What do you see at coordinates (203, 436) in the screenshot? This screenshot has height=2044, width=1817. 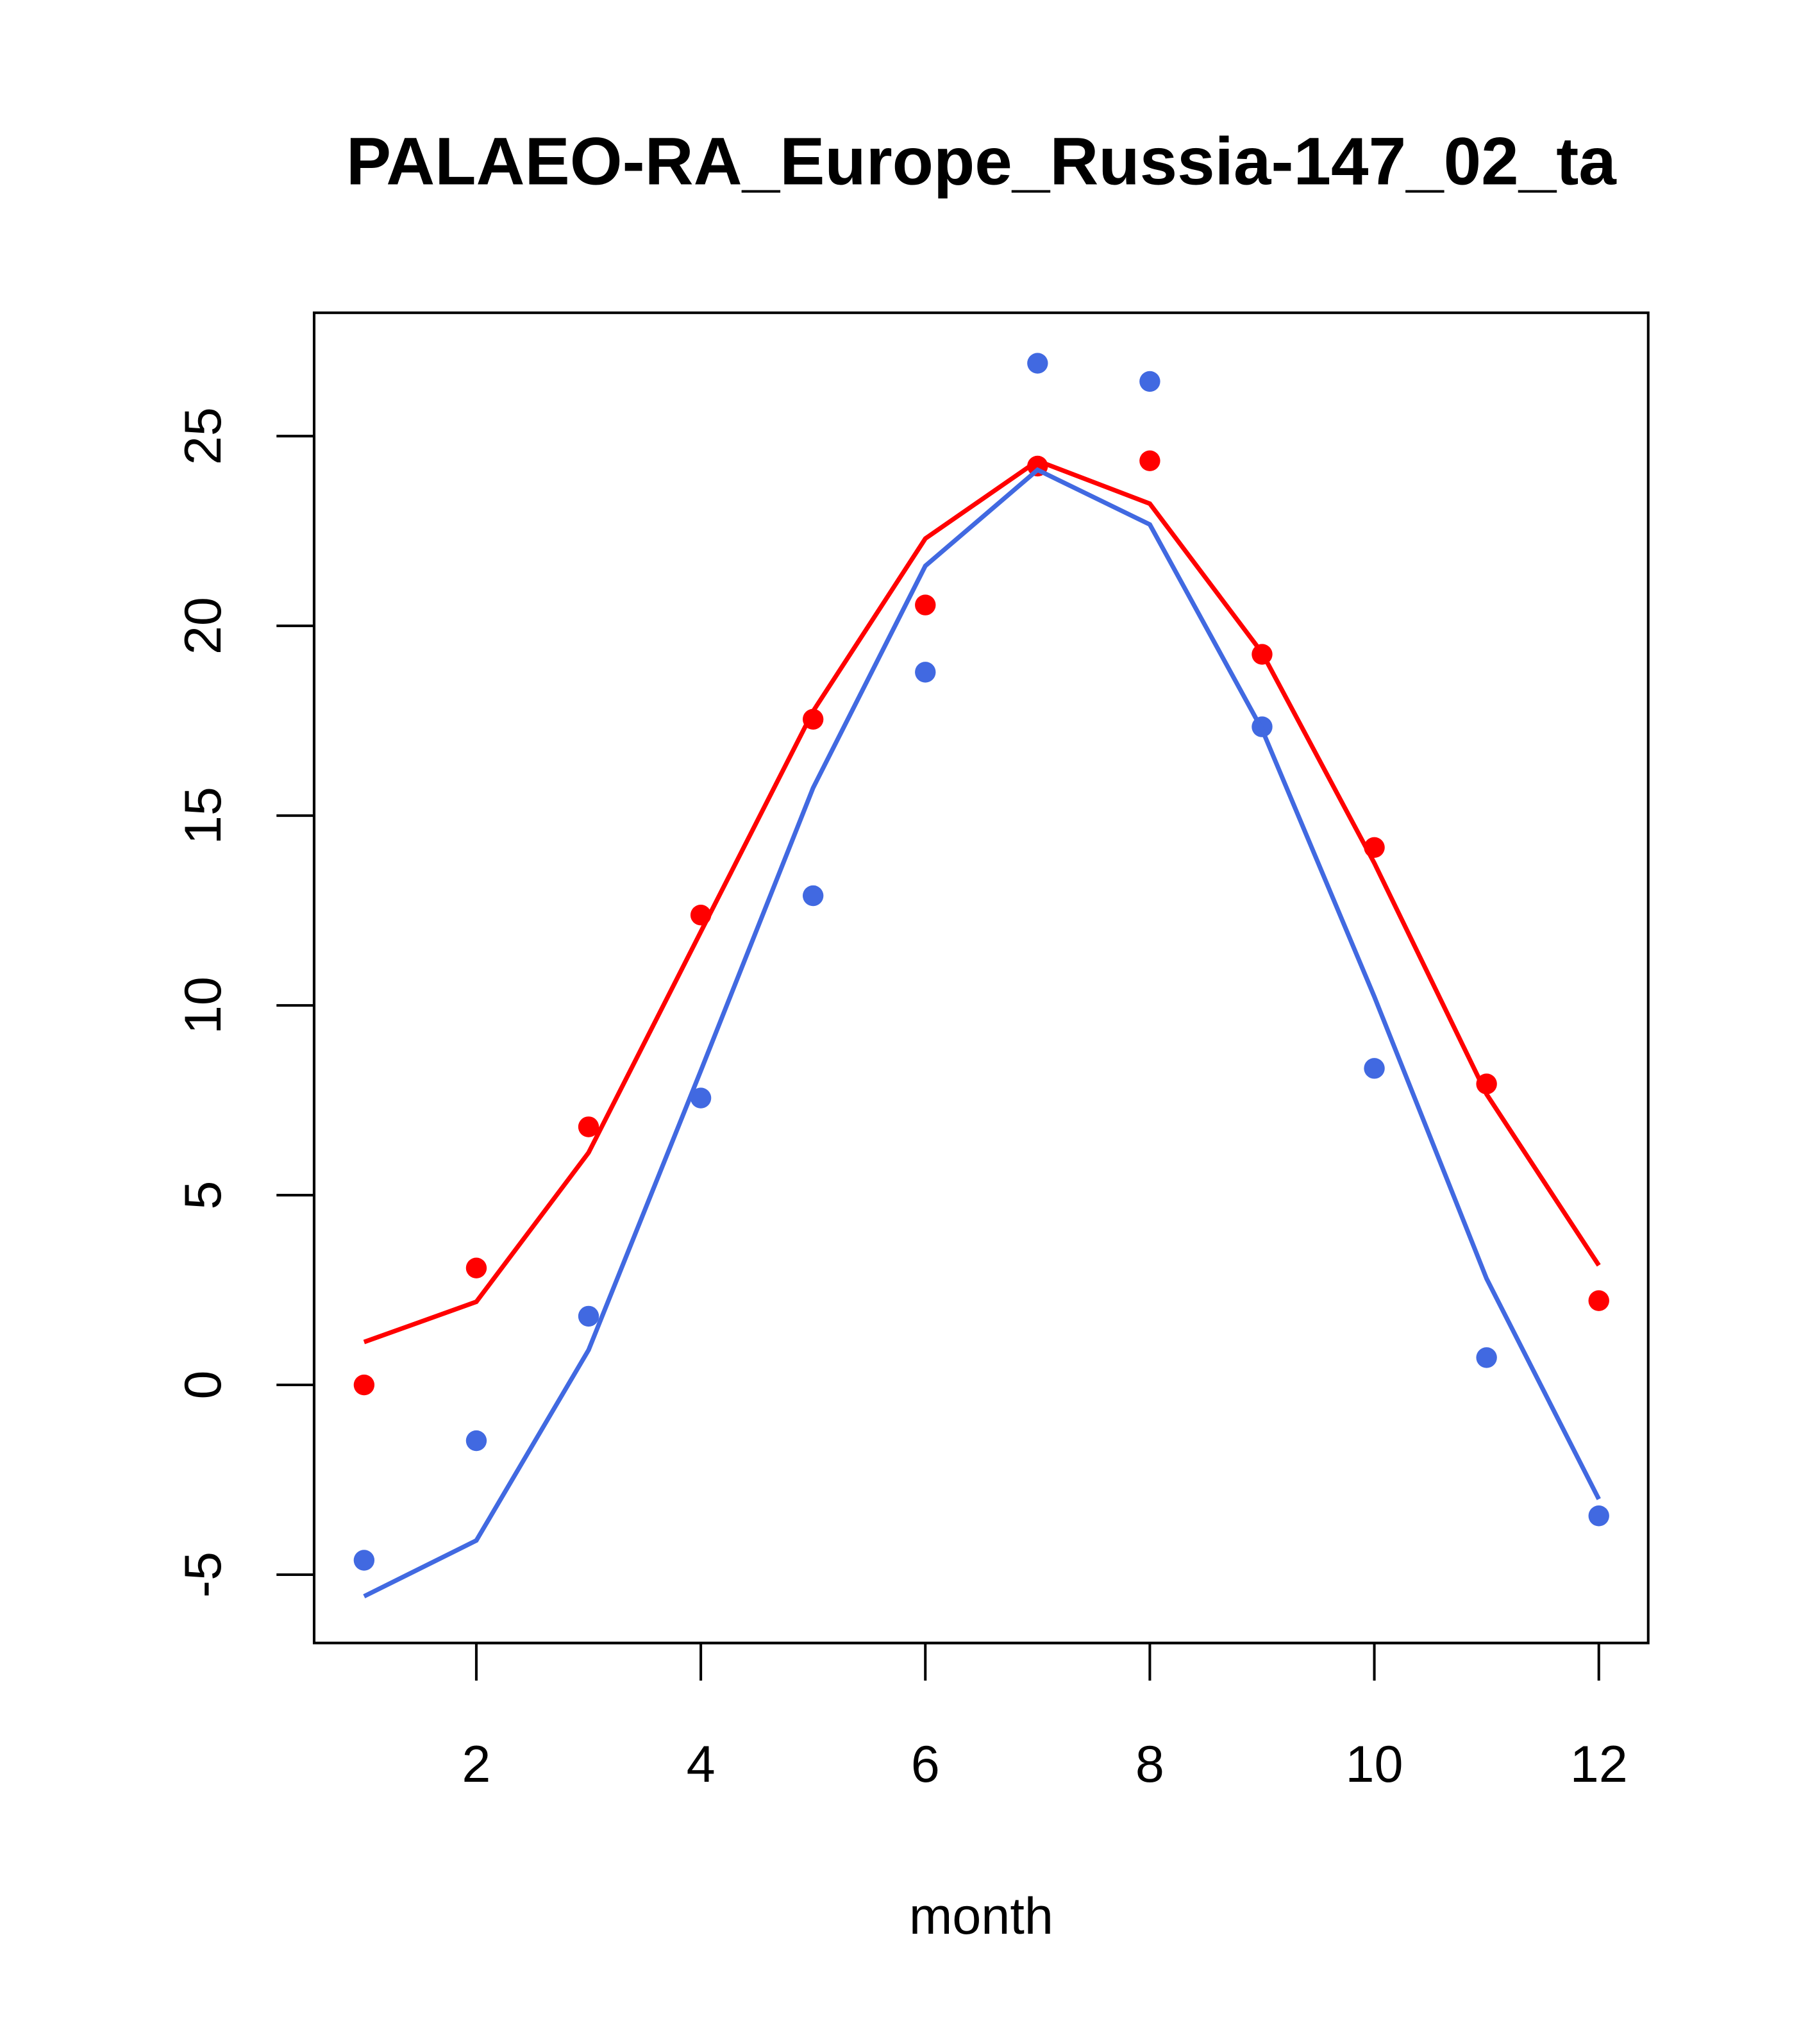 I see `y-tick-label: 25` at bounding box center [203, 436].